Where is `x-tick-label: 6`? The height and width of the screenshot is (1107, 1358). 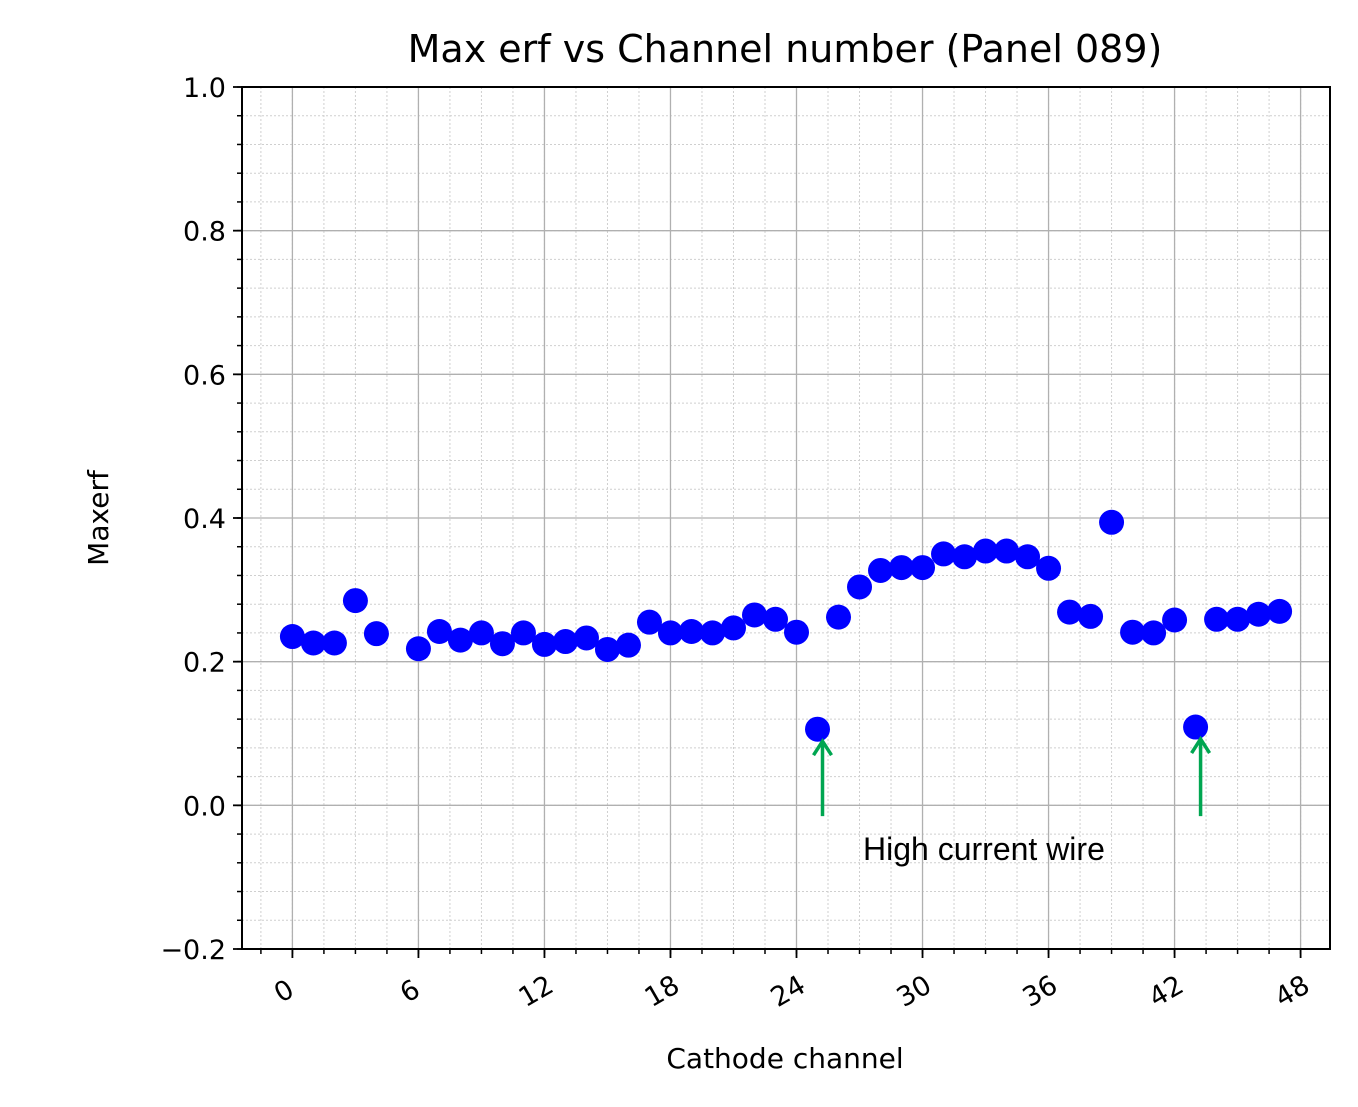
x-tick-label: 6 is located at coordinates (410, 991).